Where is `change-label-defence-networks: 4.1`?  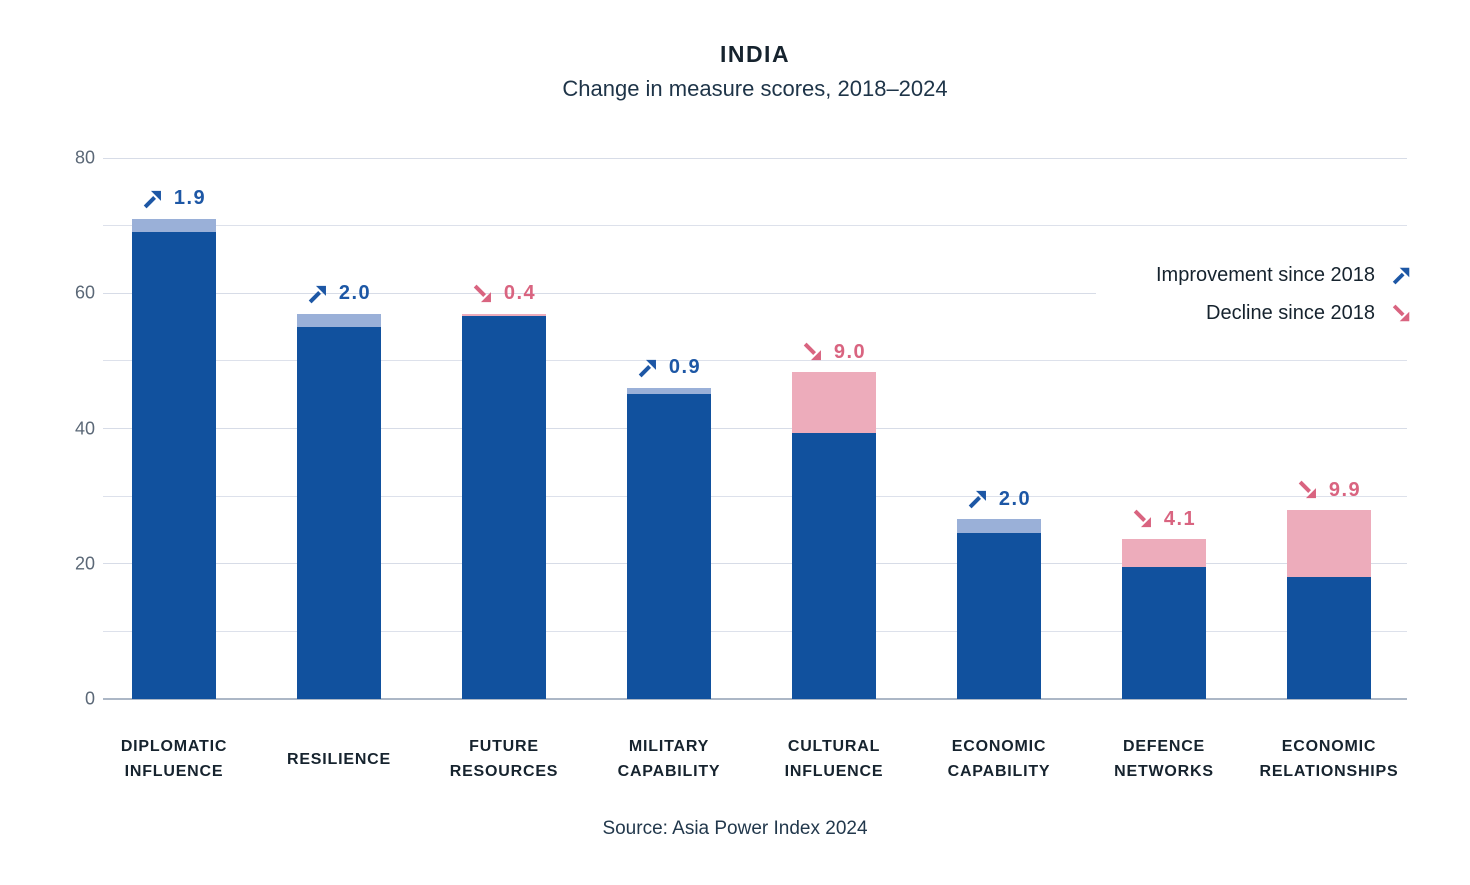
change-label-defence-networks: 4.1 is located at coordinates (1164, 519).